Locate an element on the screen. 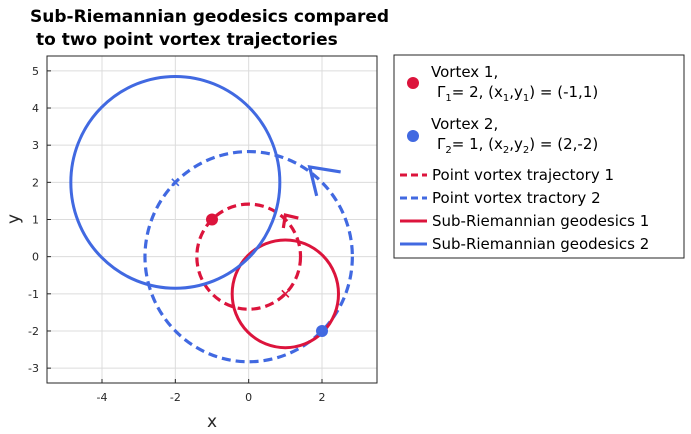  y-tick-label: 3 is located at coordinates (35, 145).